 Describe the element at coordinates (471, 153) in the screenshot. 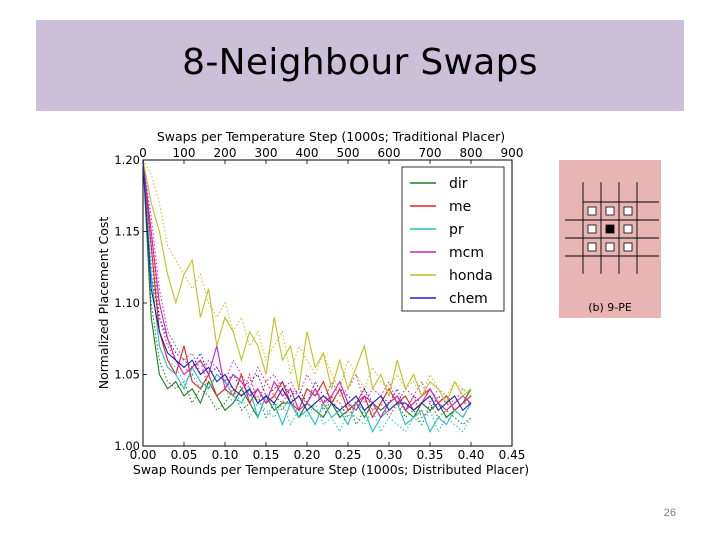

I see `top-tick-label: 800` at that location.